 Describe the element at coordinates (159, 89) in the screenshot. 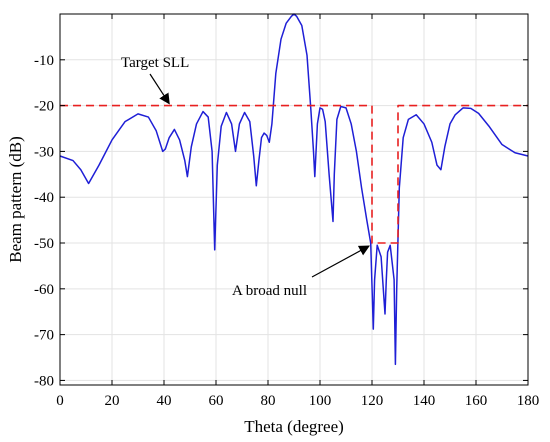

I see `target-sll-arrow` at that location.